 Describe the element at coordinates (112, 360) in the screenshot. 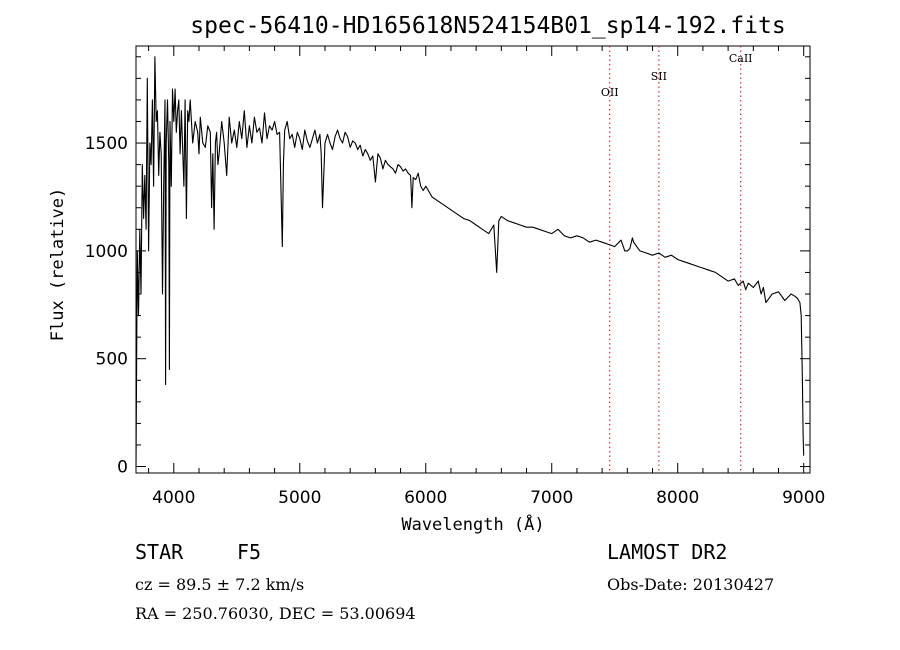

I see `y-tick-label: 500` at that location.